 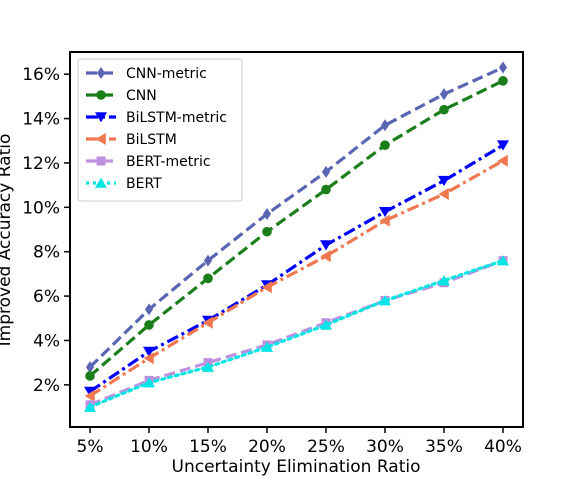 What do you see at coordinates (41, 75) in the screenshot?
I see `y-tick-label: 16%` at bounding box center [41, 75].